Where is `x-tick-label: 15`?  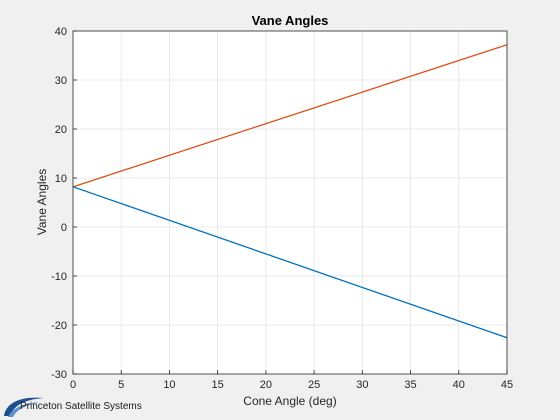
x-tick-label: 15 is located at coordinates (218, 385).